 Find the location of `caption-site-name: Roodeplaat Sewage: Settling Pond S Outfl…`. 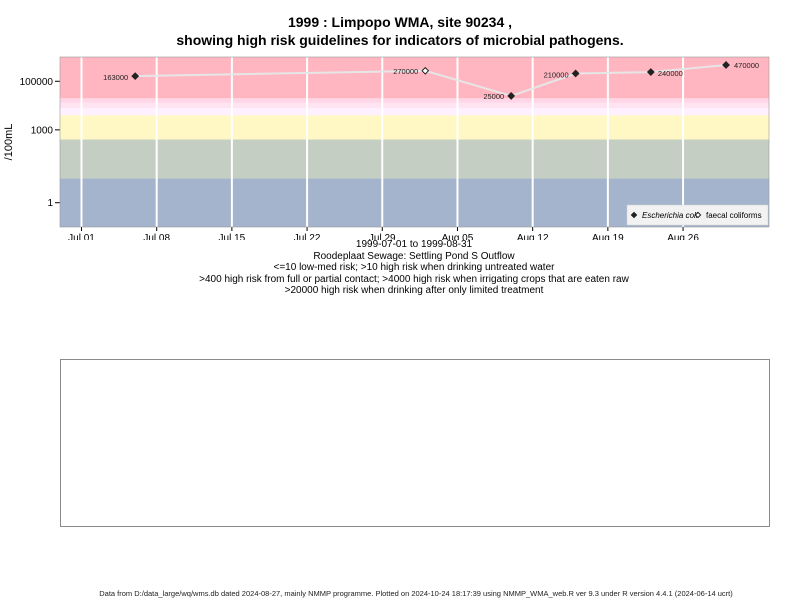

caption-site-name: Roodeplaat Sewage: Settling Pond S Outfl… is located at coordinates (414, 256).